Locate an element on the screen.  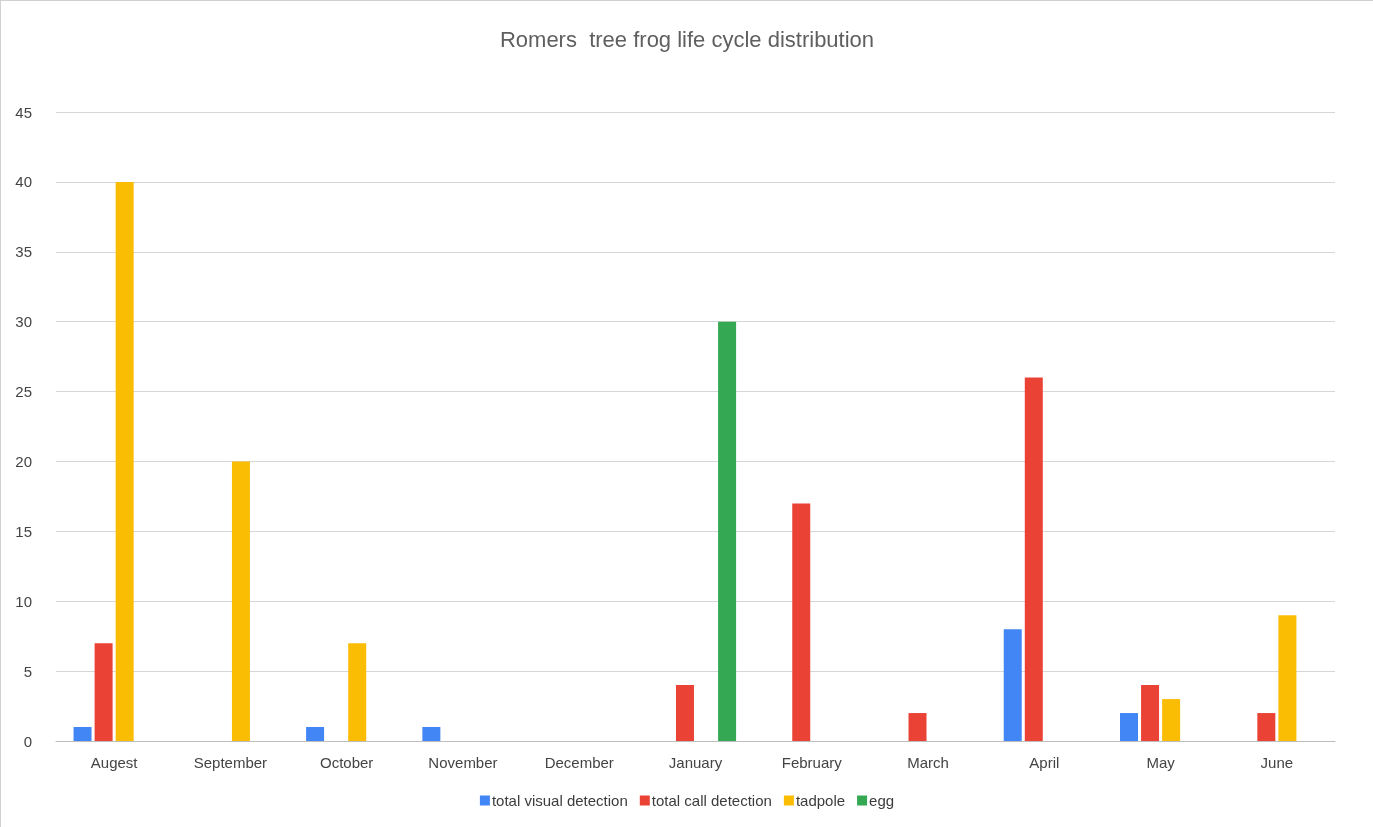
x-tick-label: November is located at coordinates (463, 762).